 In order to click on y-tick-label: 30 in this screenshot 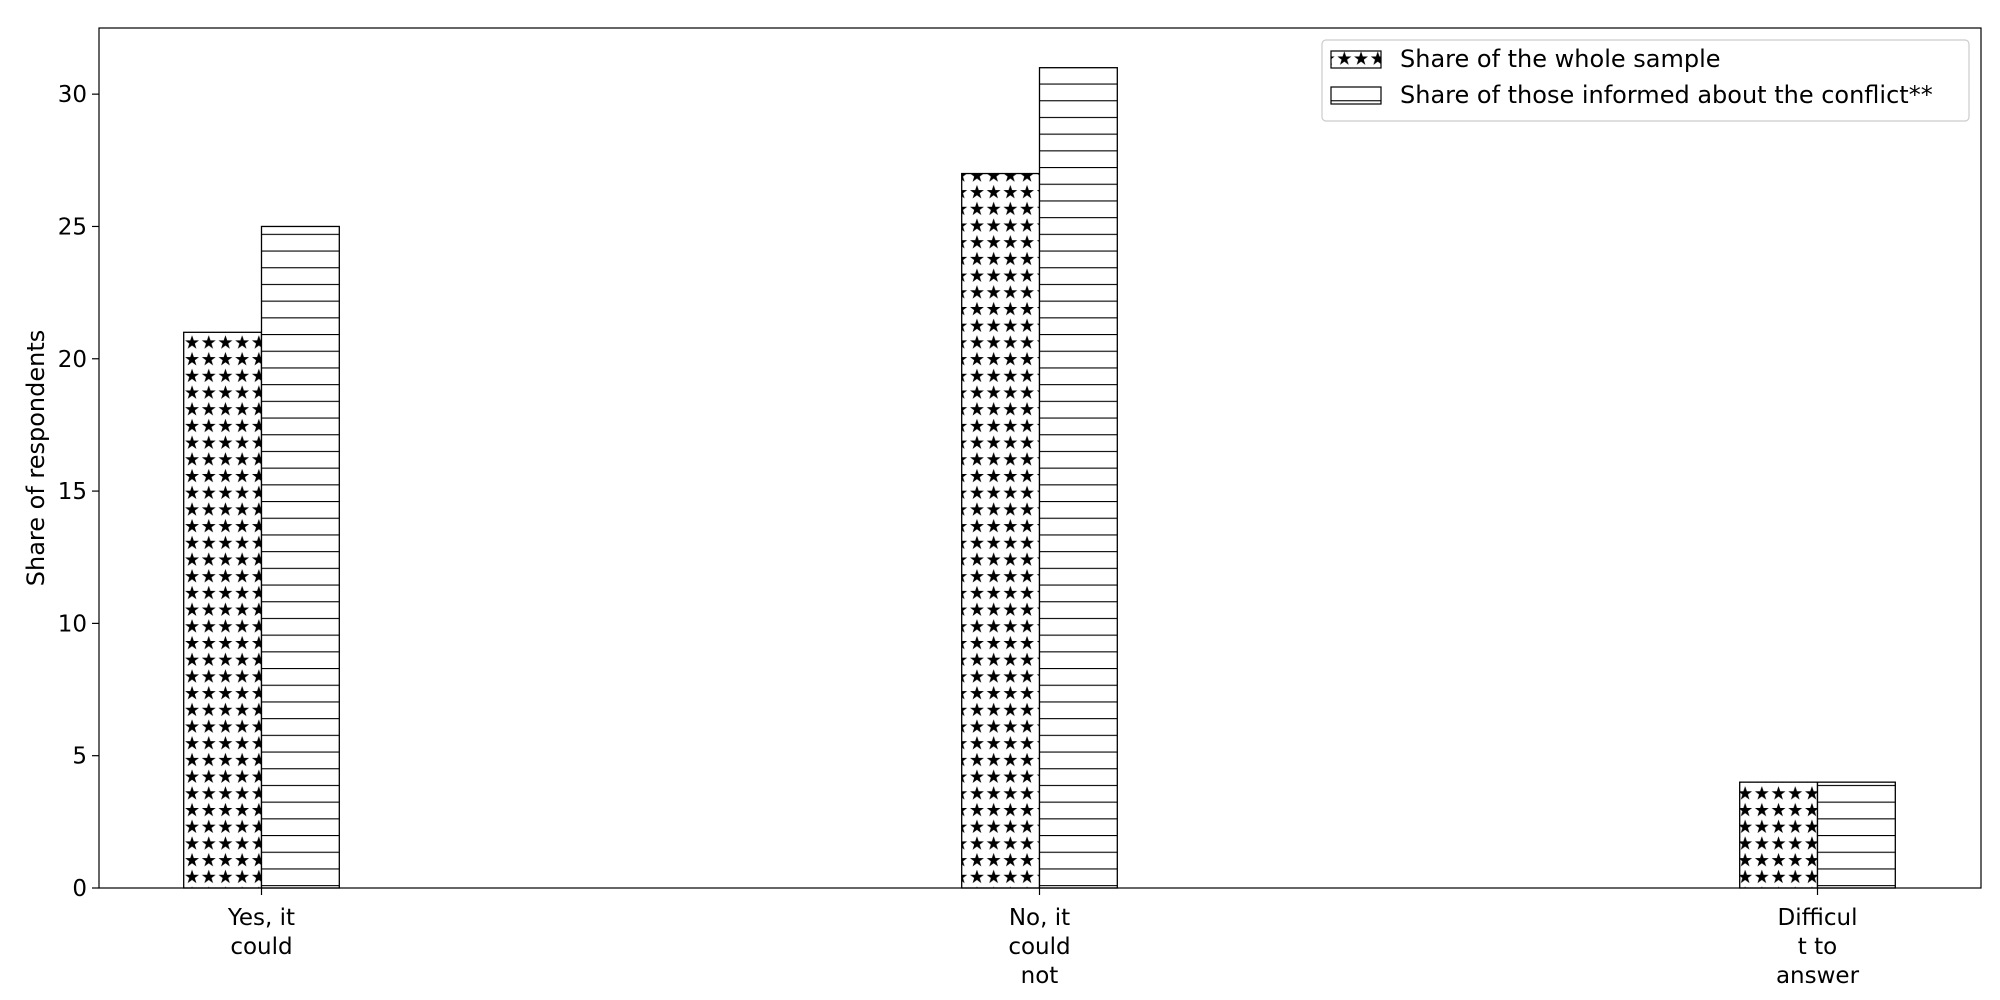, I will do `click(72, 95)`.